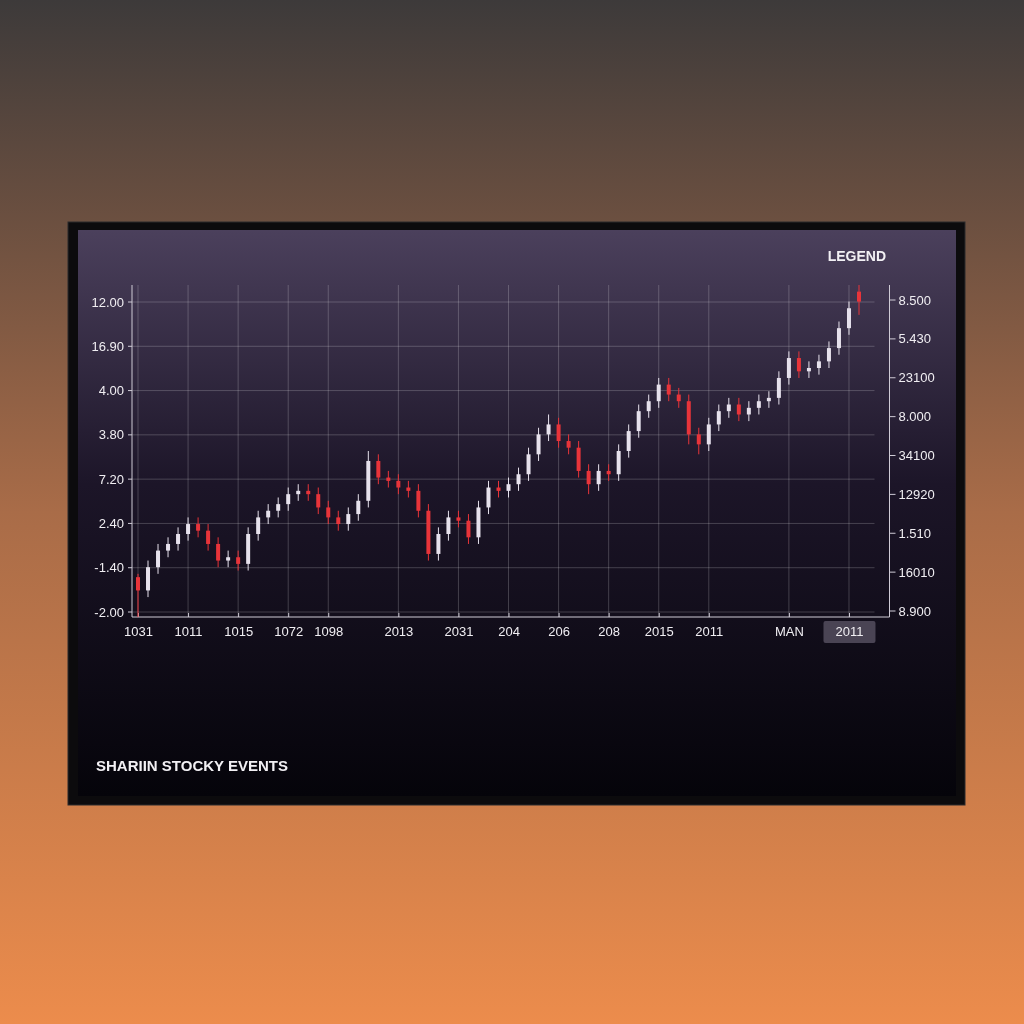 This screenshot has width=1024, height=1024. What do you see at coordinates (916, 456) in the screenshot?
I see `text: 34100` at bounding box center [916, 456].